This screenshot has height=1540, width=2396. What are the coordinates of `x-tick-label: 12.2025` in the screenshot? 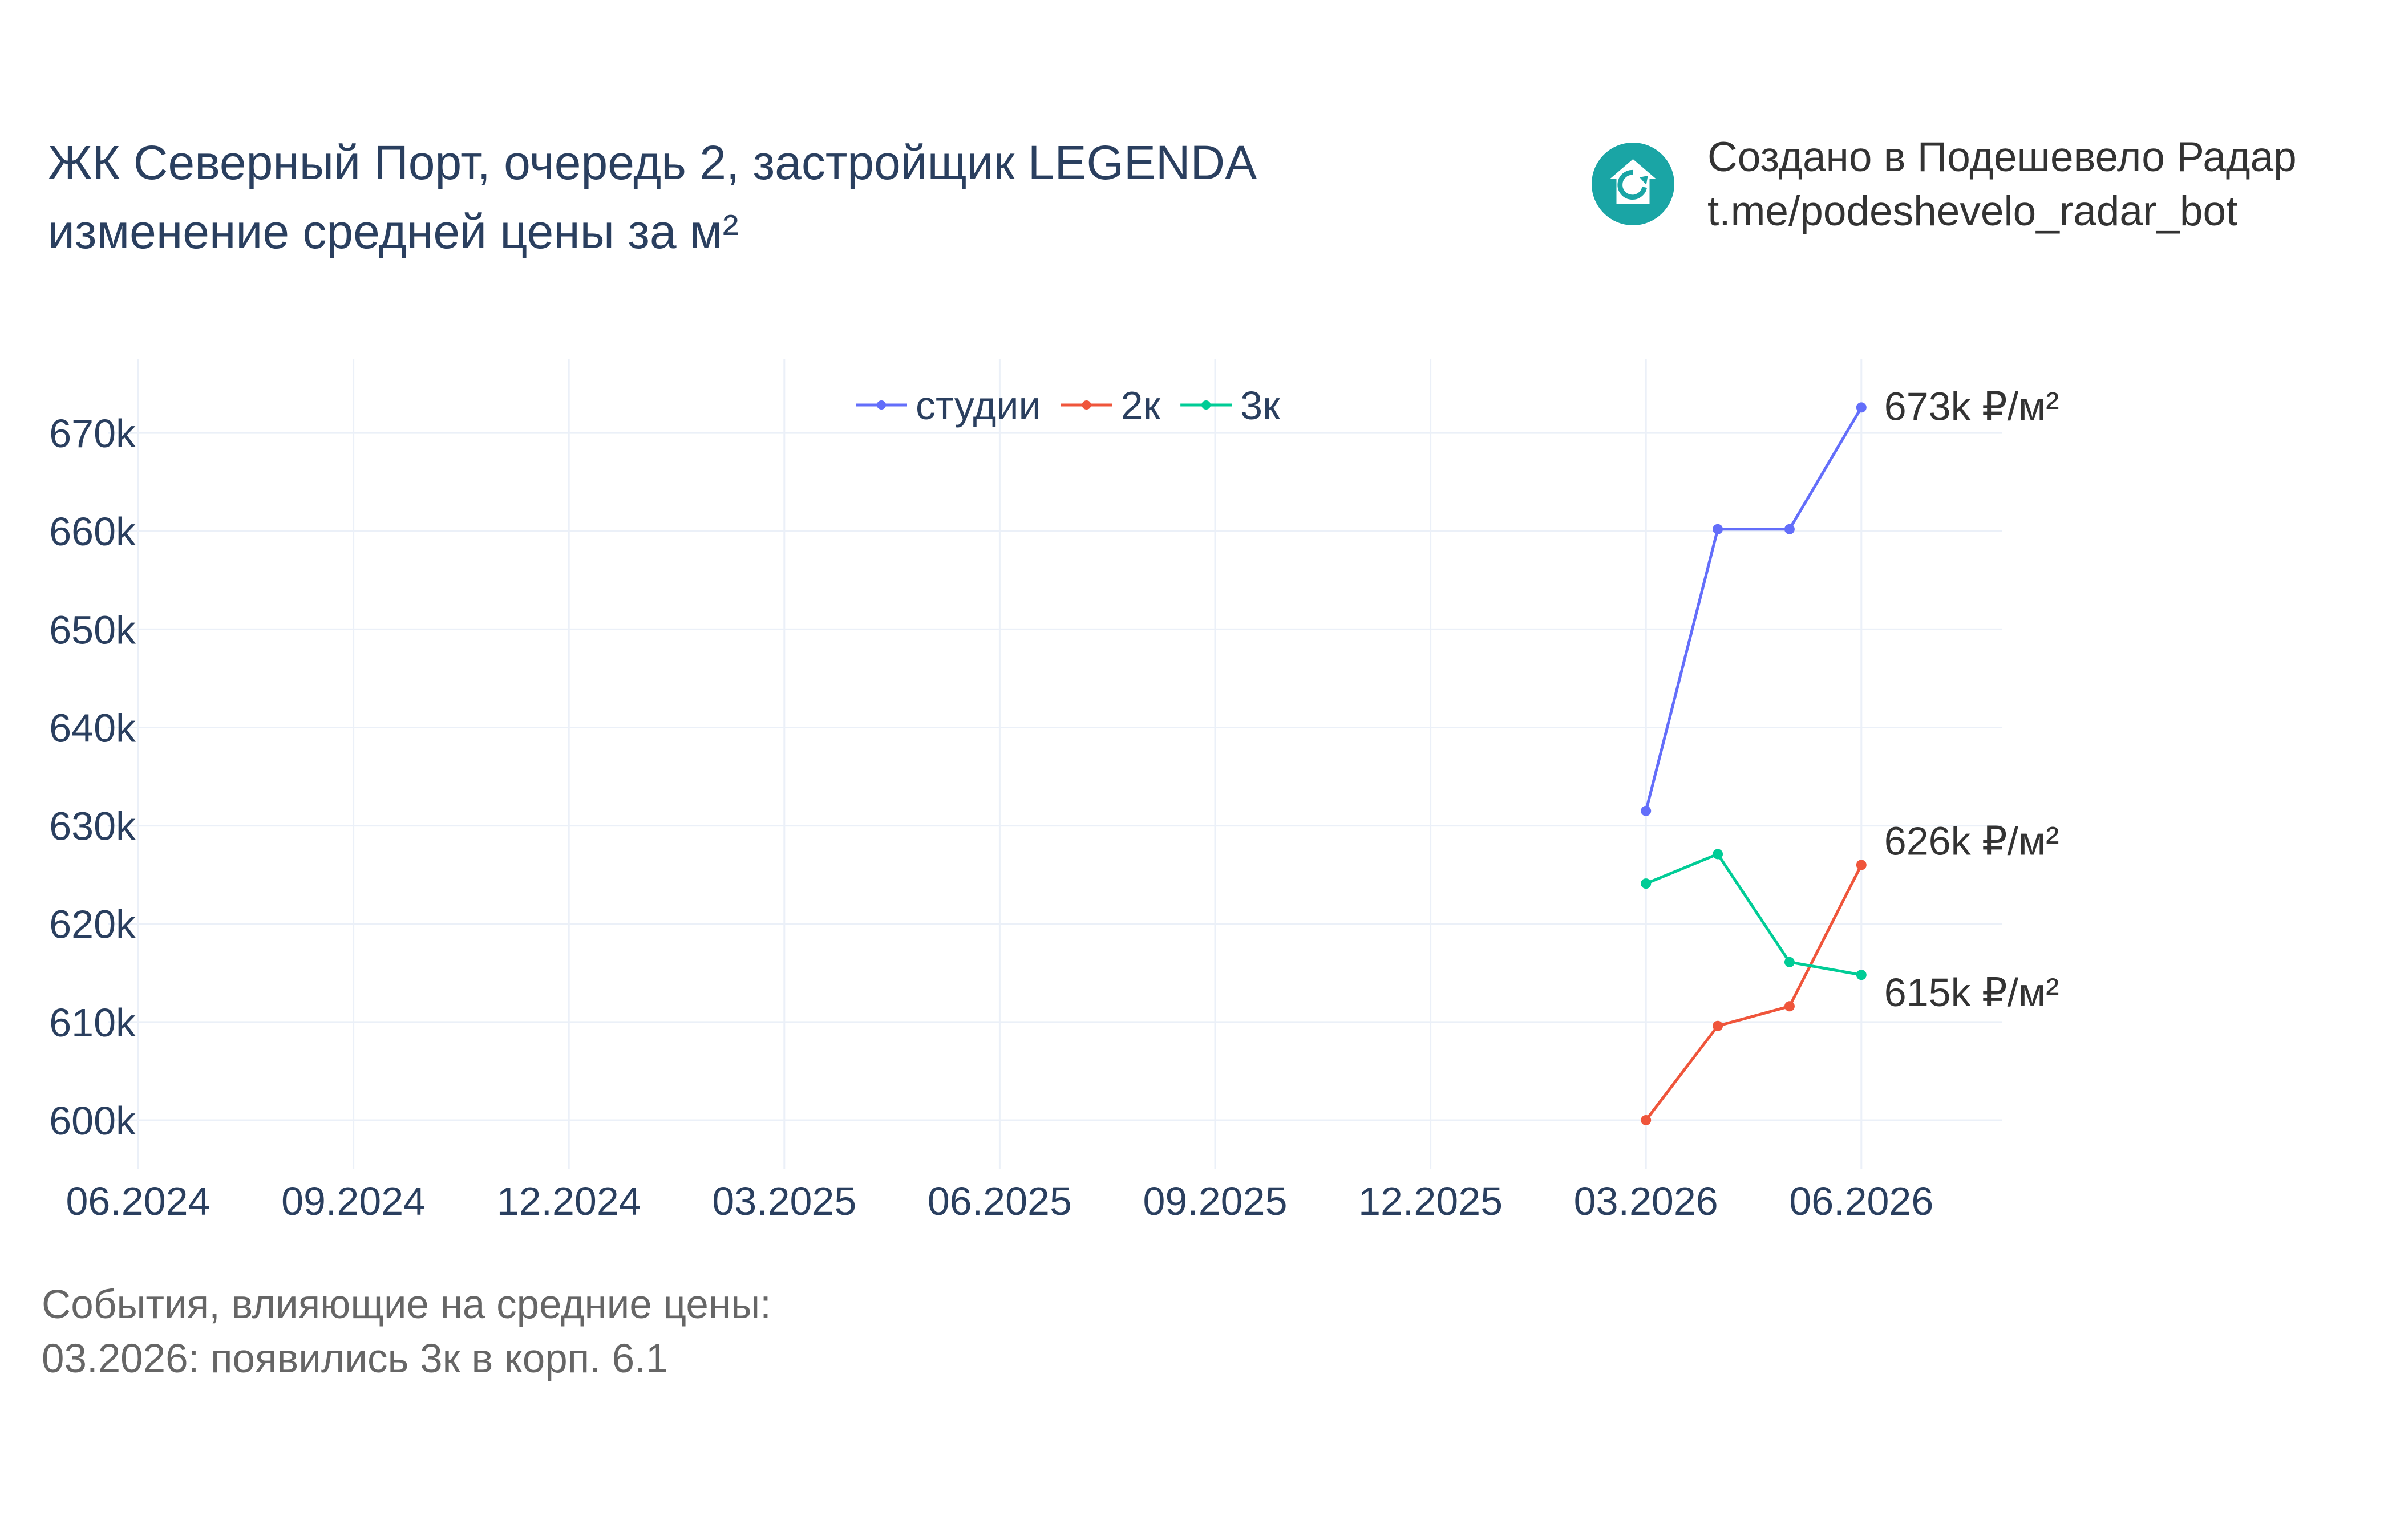 It's located at (1431, 1201).